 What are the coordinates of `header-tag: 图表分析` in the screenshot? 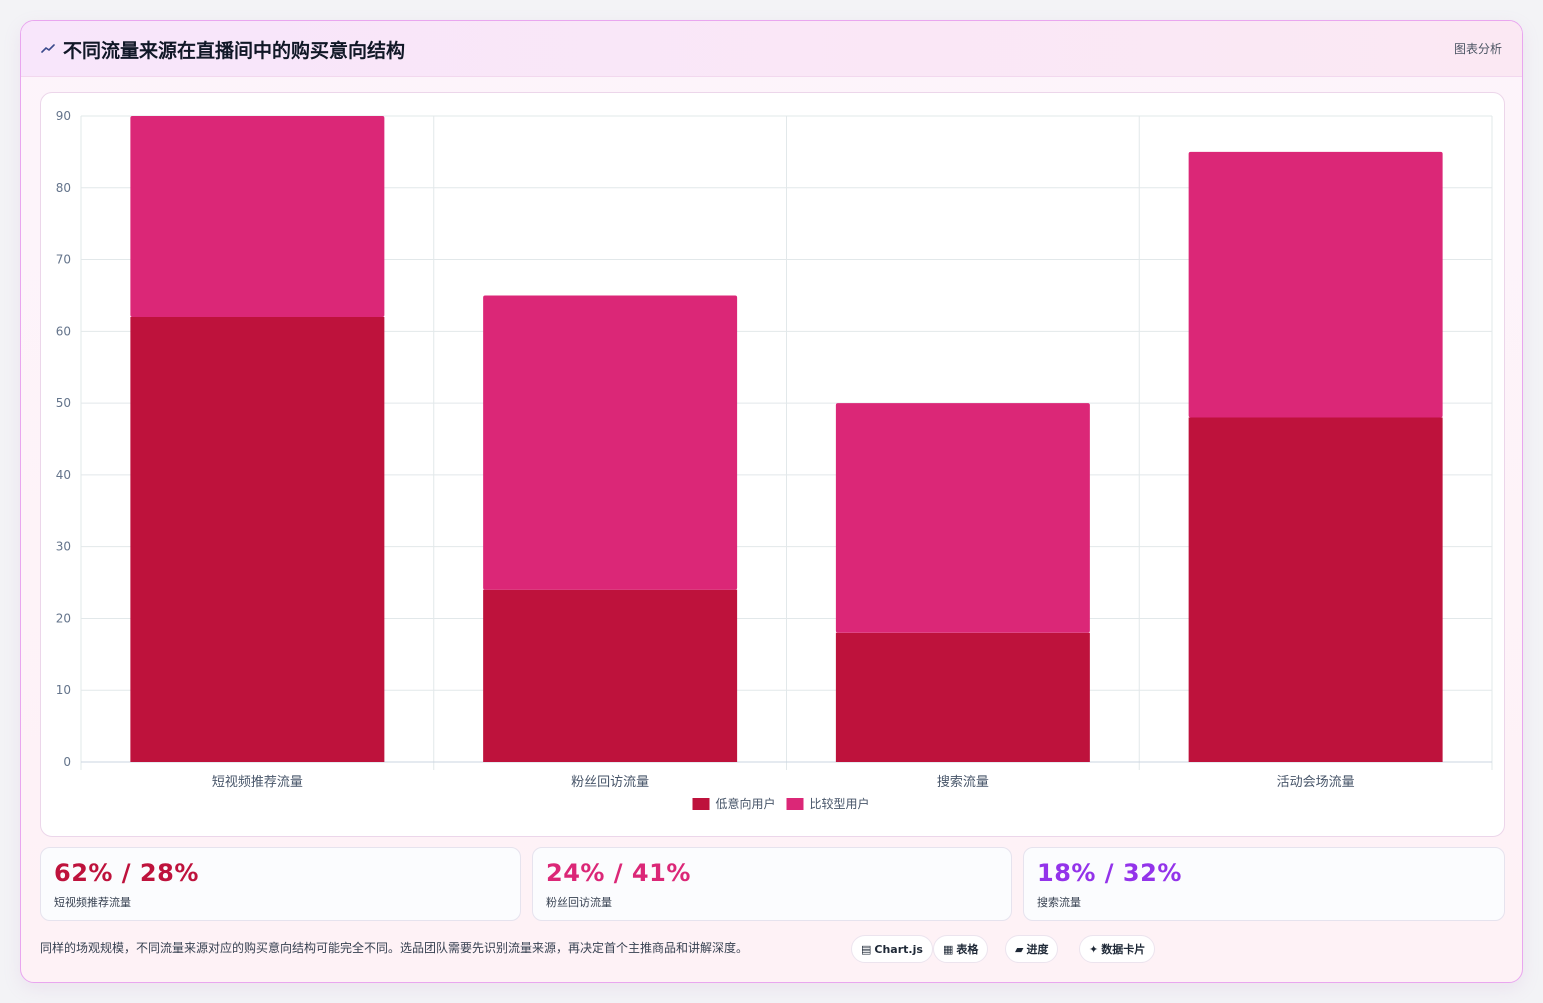 It's located at (1477, 49).